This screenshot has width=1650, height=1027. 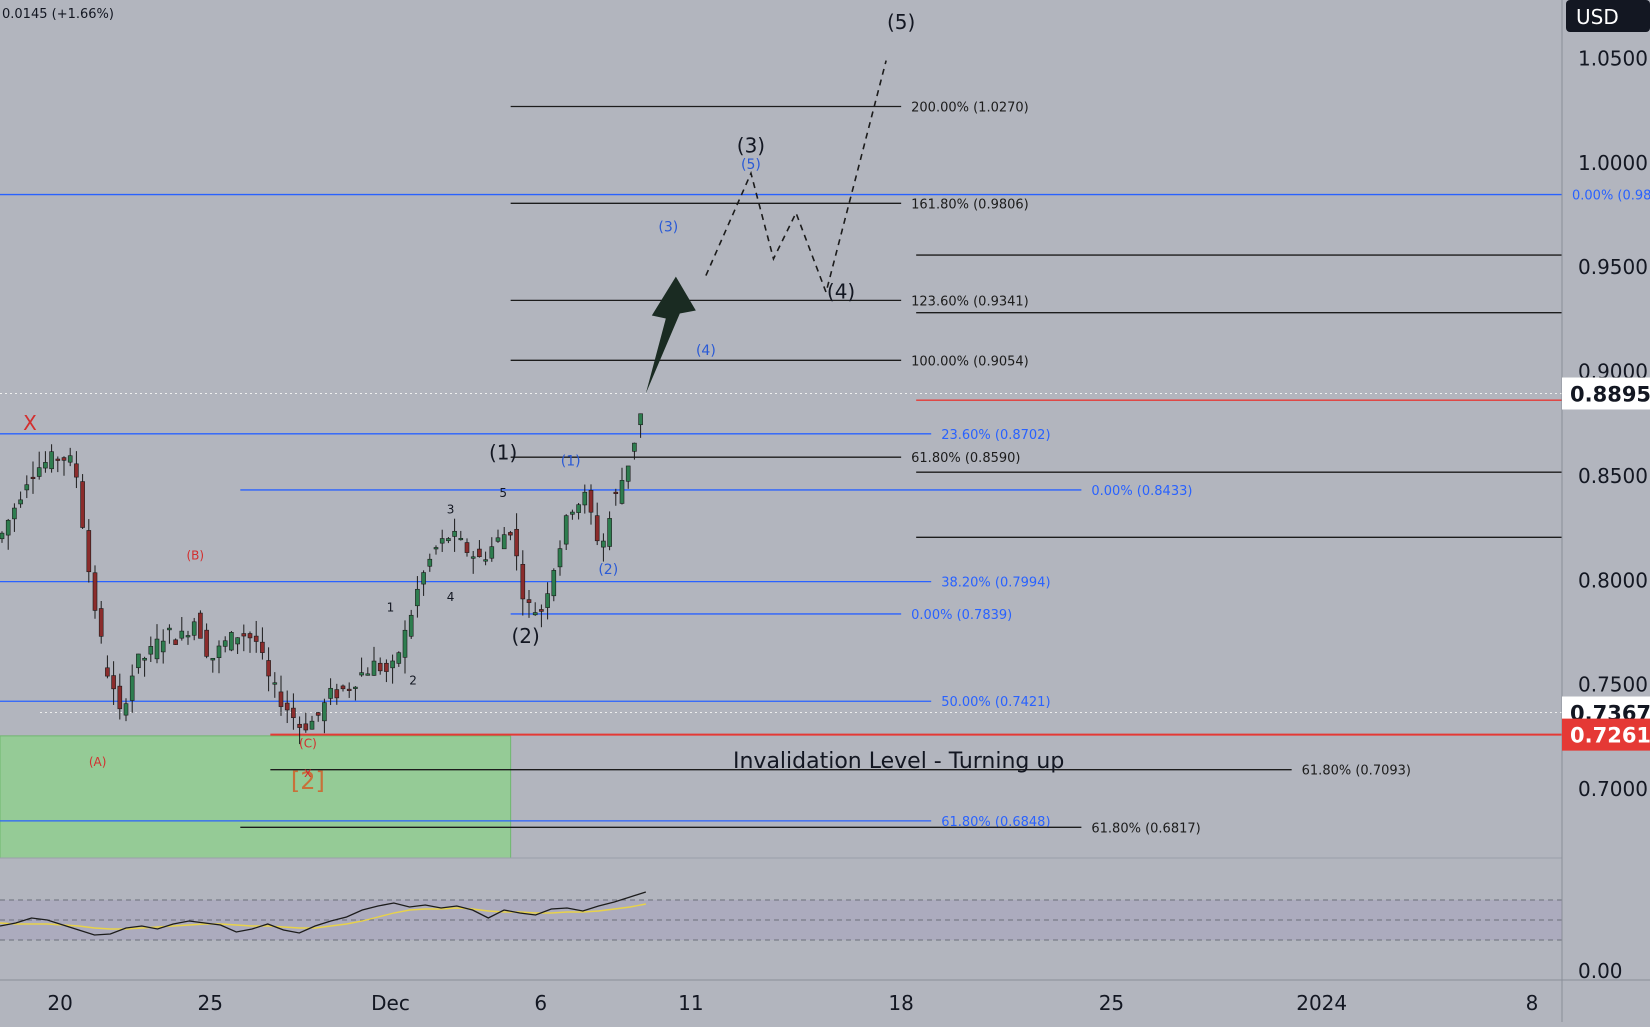 What do you see at coordinates (1610, 395) in the screenshot?
I see `price-tag-0: 0.8895` at bounding box center [1610, 395].